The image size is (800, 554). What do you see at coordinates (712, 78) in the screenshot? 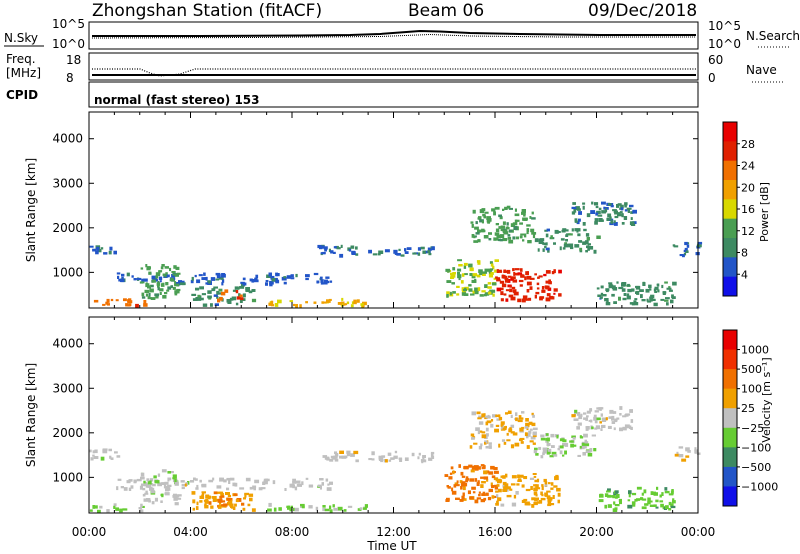
I see `nave-tick-bottom: 0` at bounding box center [712, 78].